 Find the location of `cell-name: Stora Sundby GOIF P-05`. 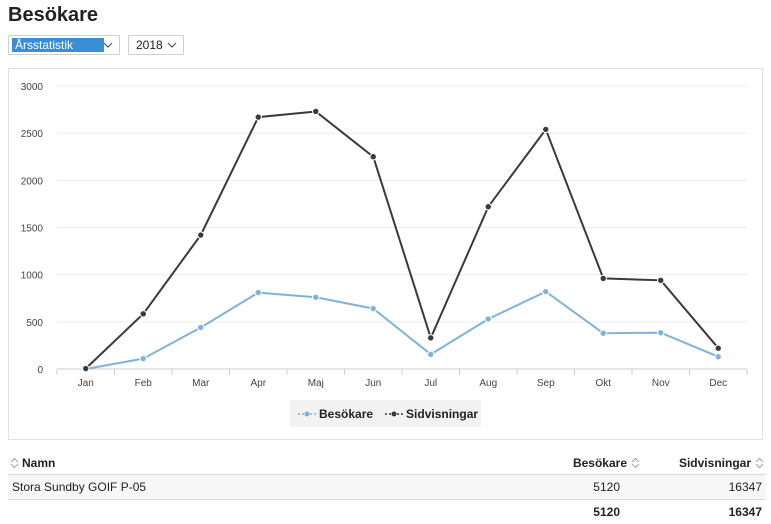

cell-name: Stora Sundby GOIF P-05 is located at coordinates (253, 487).